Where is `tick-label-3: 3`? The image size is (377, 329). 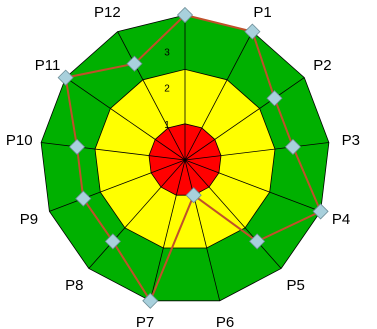 tick-label-3: 3 is located at coordinates (167, 52).